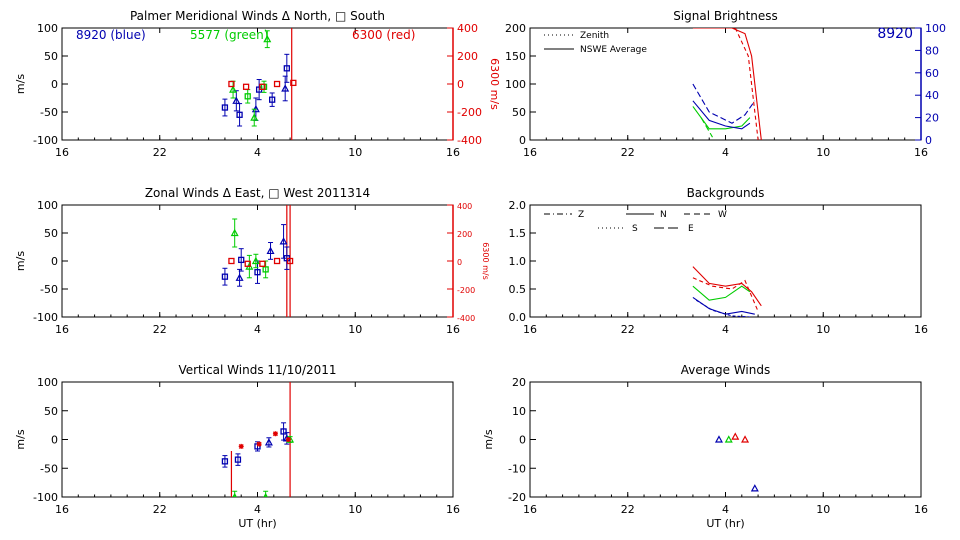 The height and width of the screenshot is (540, 960). I want to click on y-tick-label: -20, so click(517, 497).